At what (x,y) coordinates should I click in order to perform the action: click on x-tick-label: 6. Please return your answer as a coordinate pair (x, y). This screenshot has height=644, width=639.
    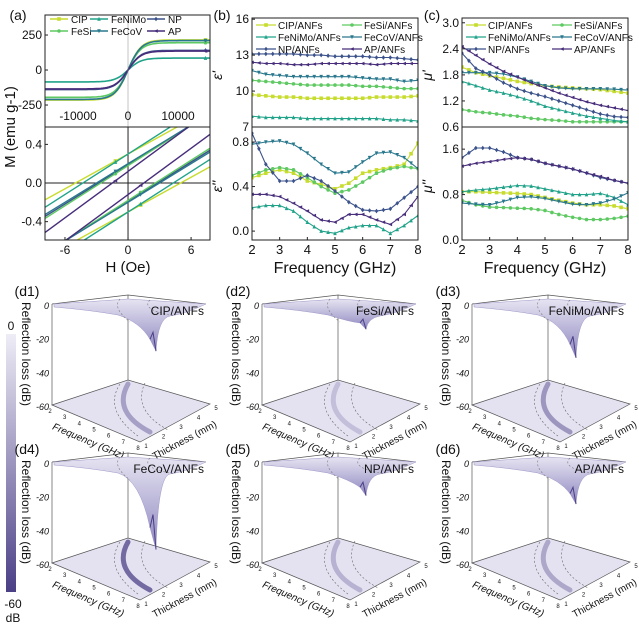
    Looking at the image, I should click on (529, 595).